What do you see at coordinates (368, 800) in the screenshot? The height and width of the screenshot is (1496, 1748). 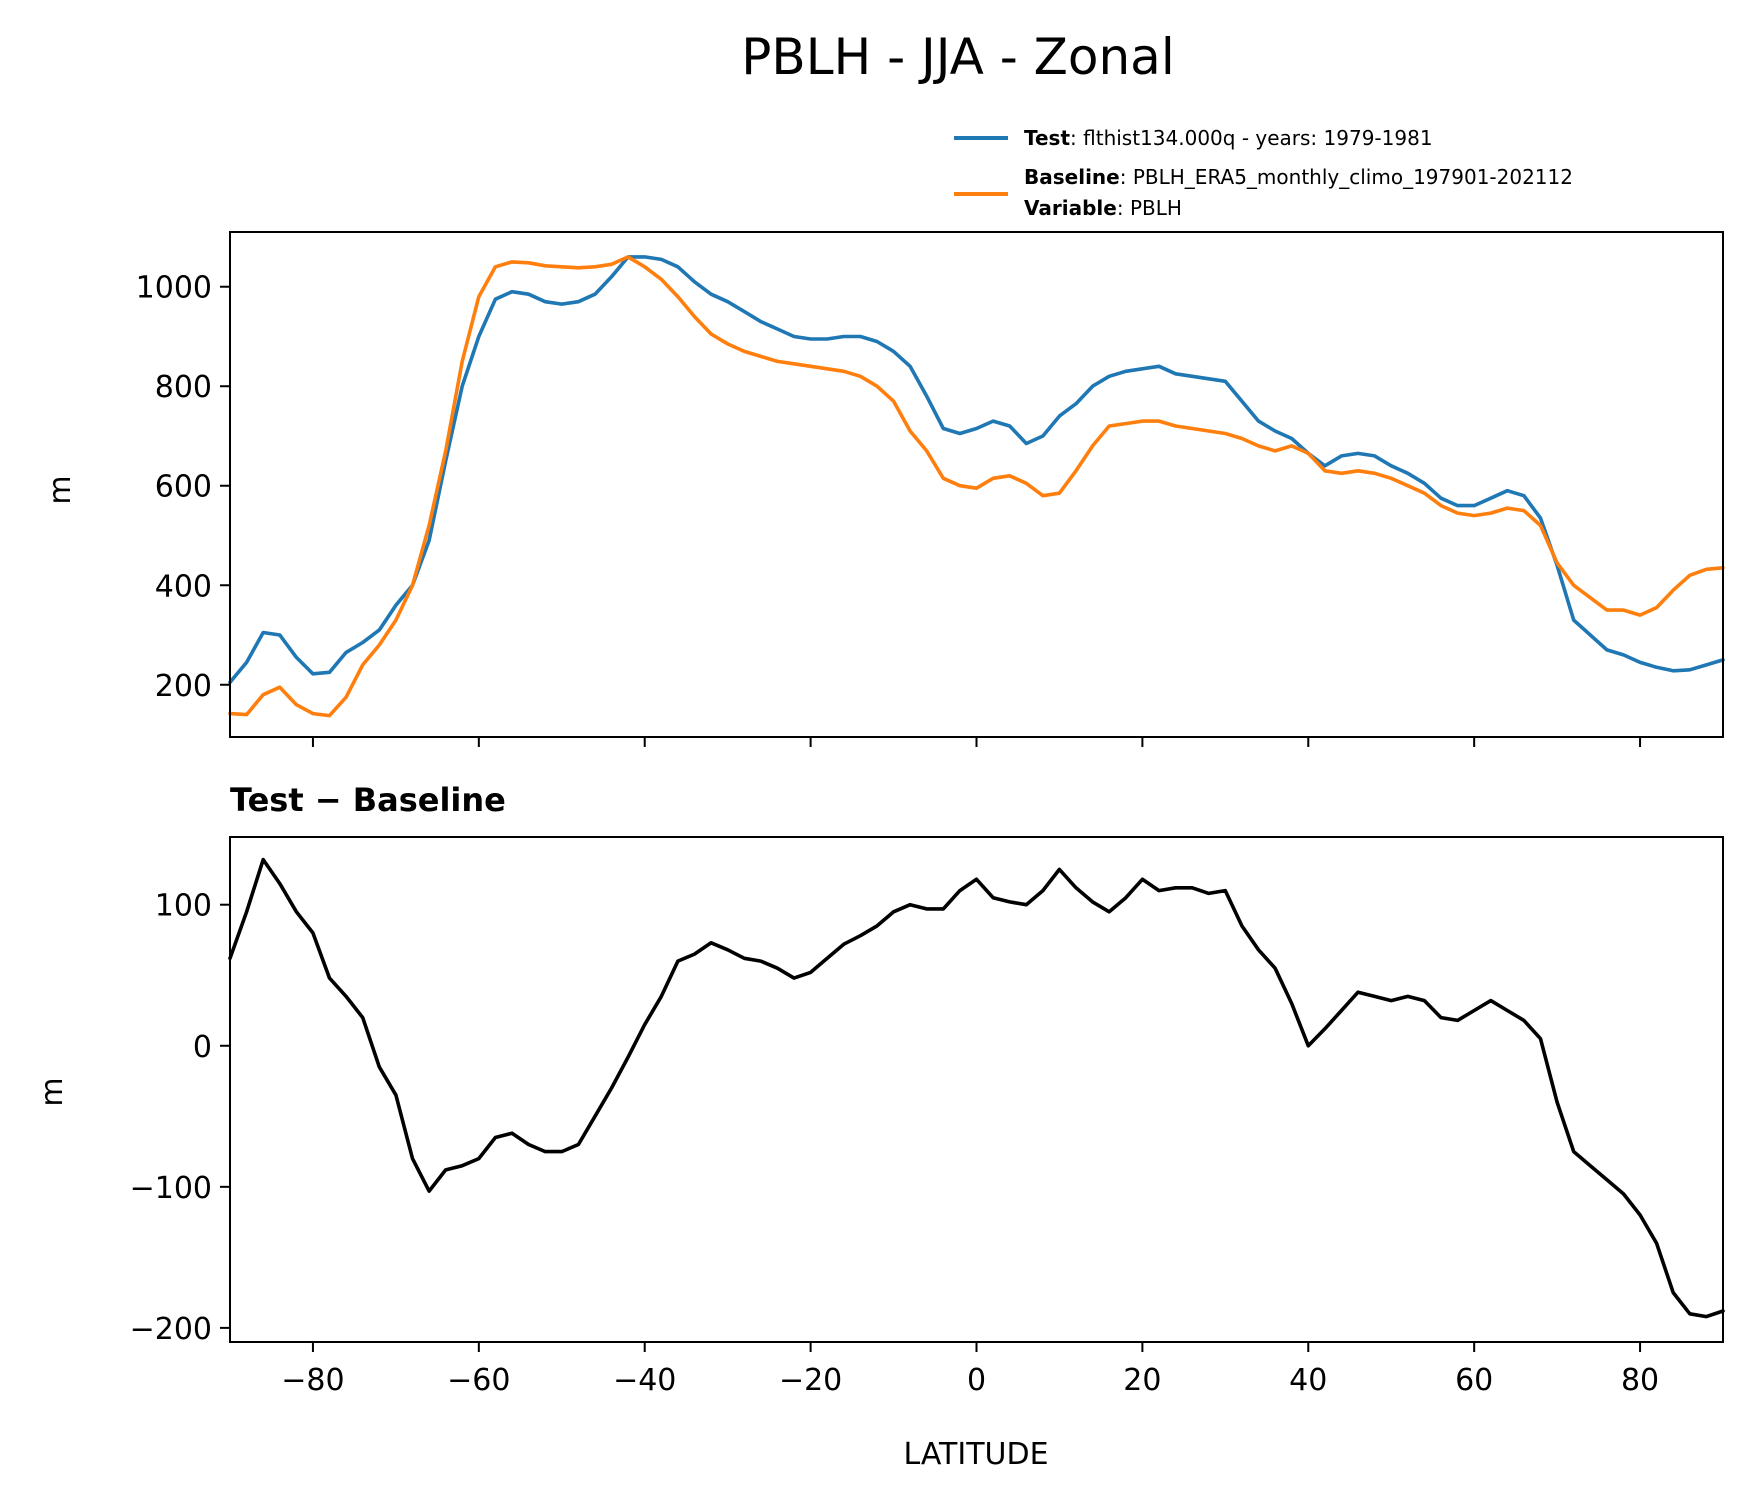 I see `bottom-panel-title: Test − Baseline` at bounding box center [368, 800].